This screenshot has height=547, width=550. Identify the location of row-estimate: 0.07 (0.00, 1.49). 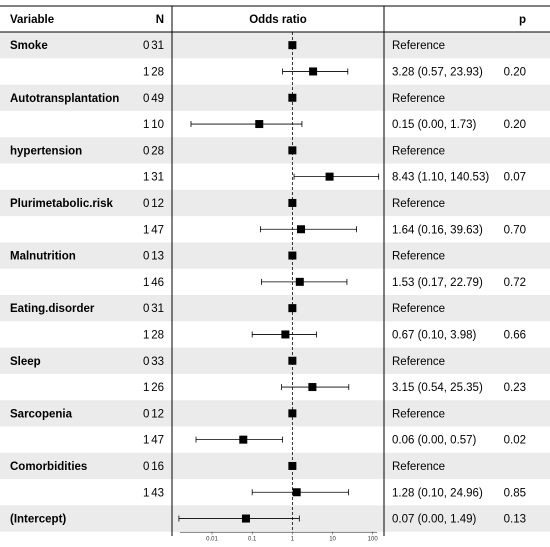
(434, 520).